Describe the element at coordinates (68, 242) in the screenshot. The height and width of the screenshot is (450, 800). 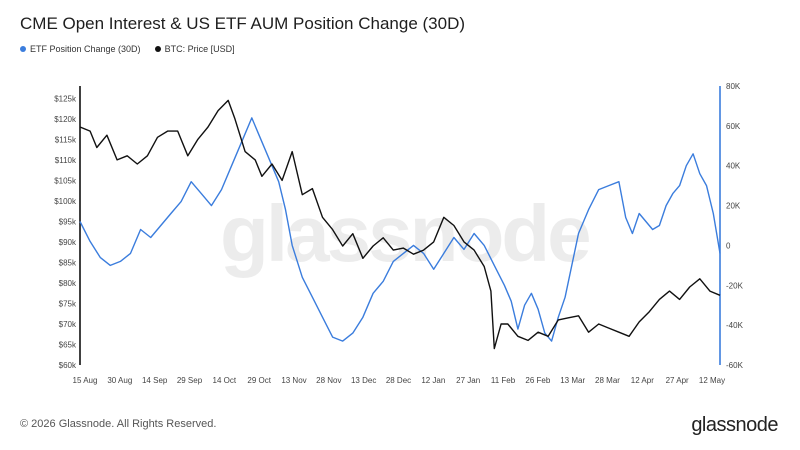
I see `y-left-tick-label: $90k` at that location.